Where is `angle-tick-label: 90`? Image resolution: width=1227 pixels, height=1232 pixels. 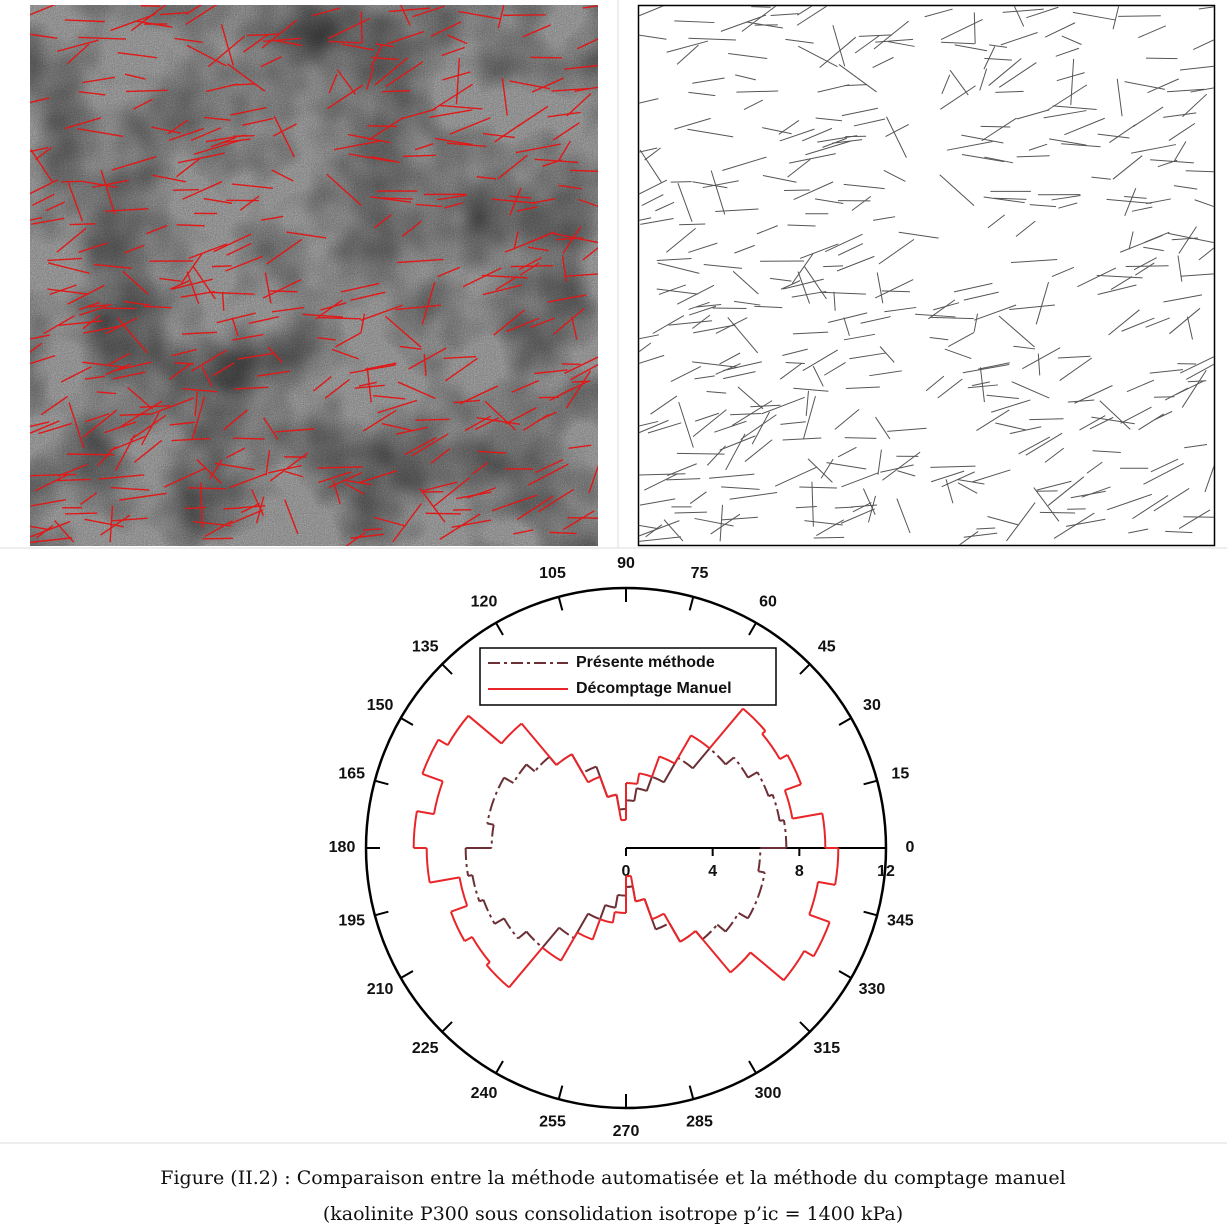
angle-tick-label: 90 is located at coordinates (626, 563).